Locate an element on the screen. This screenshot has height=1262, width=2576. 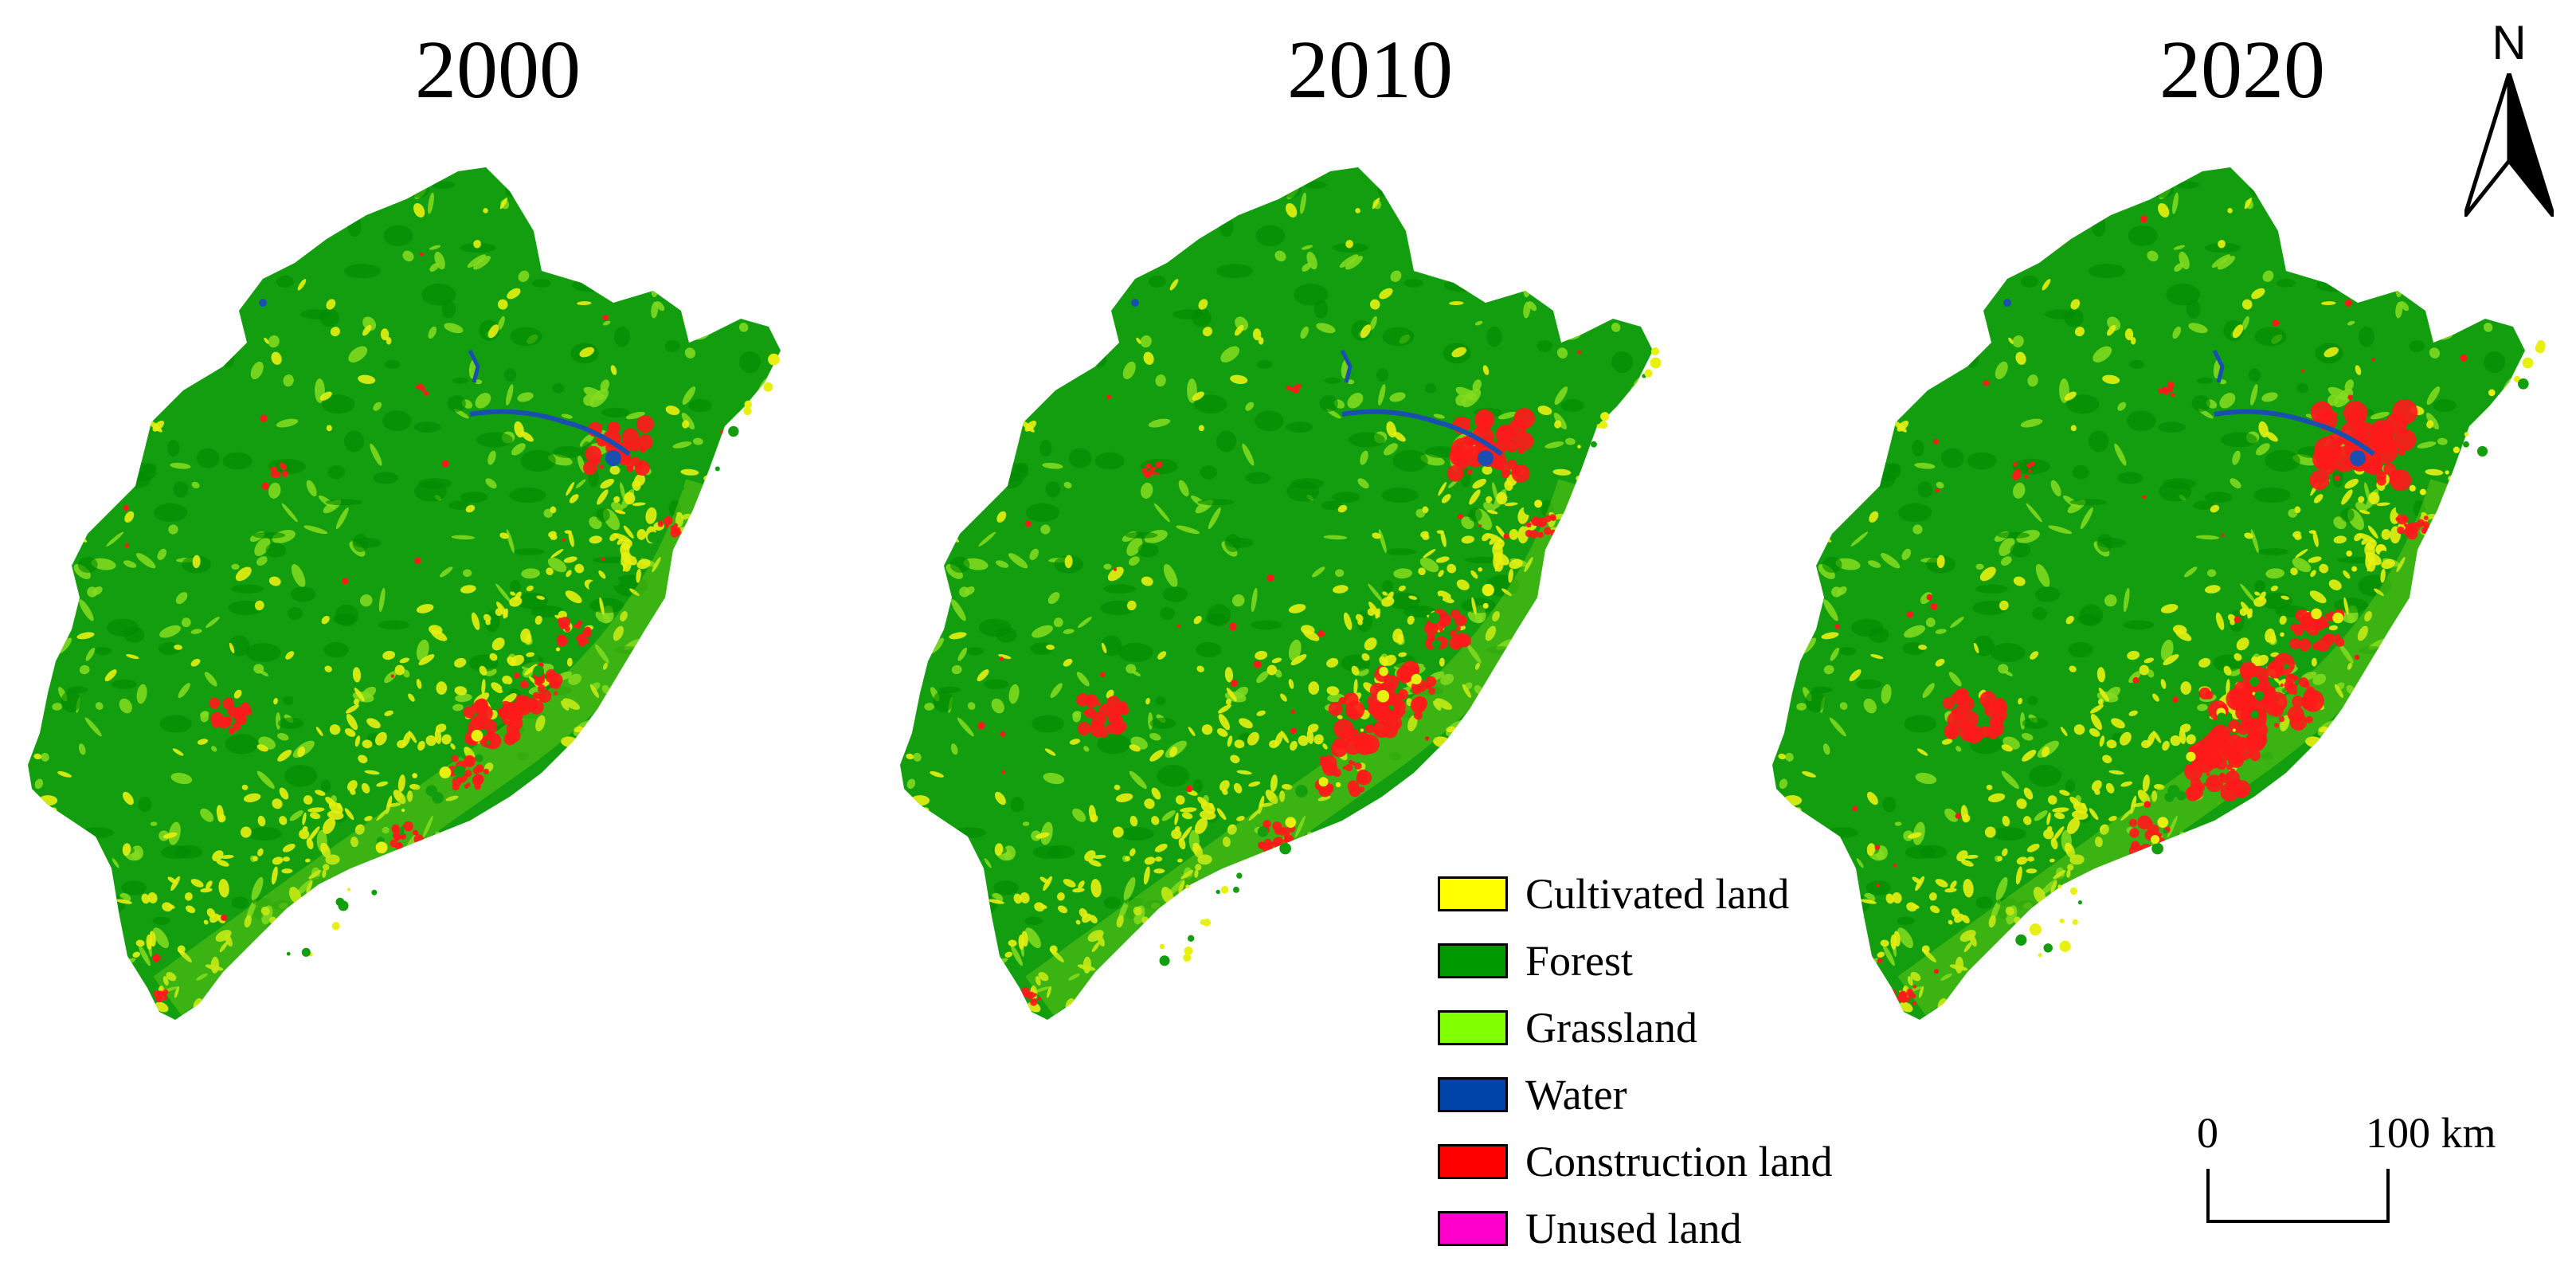
scale-bar-start-label: 0 is located at coordinates (2207, 1133).